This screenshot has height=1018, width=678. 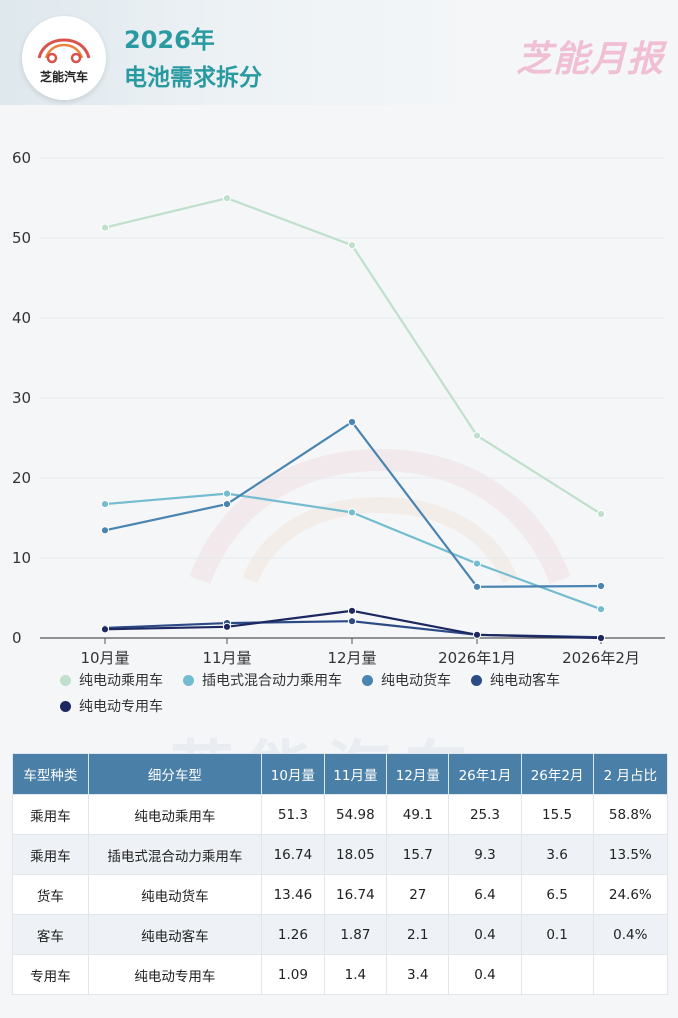 I want to click on table-cell: 1.87, so click(x=355, y=934).